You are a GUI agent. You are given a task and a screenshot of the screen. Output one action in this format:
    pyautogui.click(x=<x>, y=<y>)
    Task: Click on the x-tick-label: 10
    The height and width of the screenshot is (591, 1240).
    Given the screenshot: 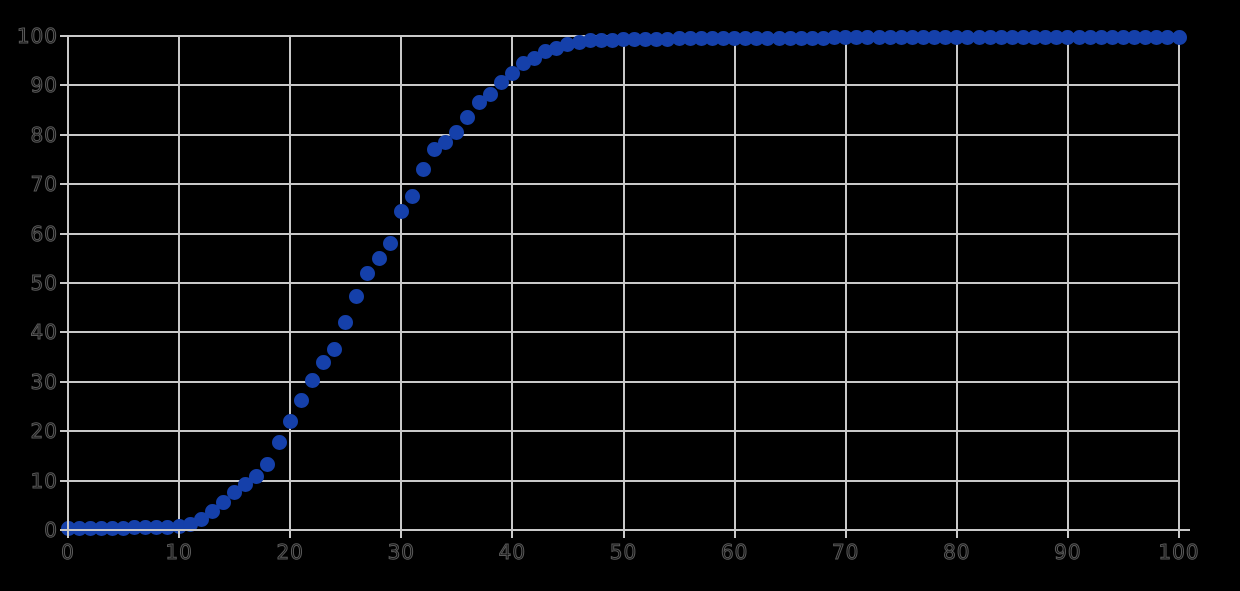 What is the action you would take?
    pyautogui.click(x=179, y=552)
    